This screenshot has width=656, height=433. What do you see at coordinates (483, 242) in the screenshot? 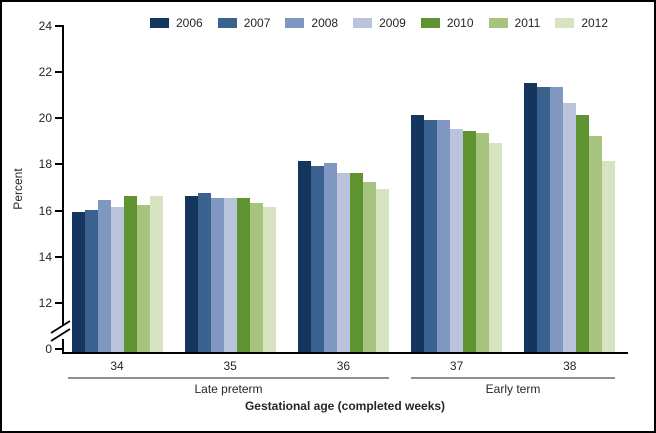
I see `bar-37wk-2011` at bounding box center [483, 242].